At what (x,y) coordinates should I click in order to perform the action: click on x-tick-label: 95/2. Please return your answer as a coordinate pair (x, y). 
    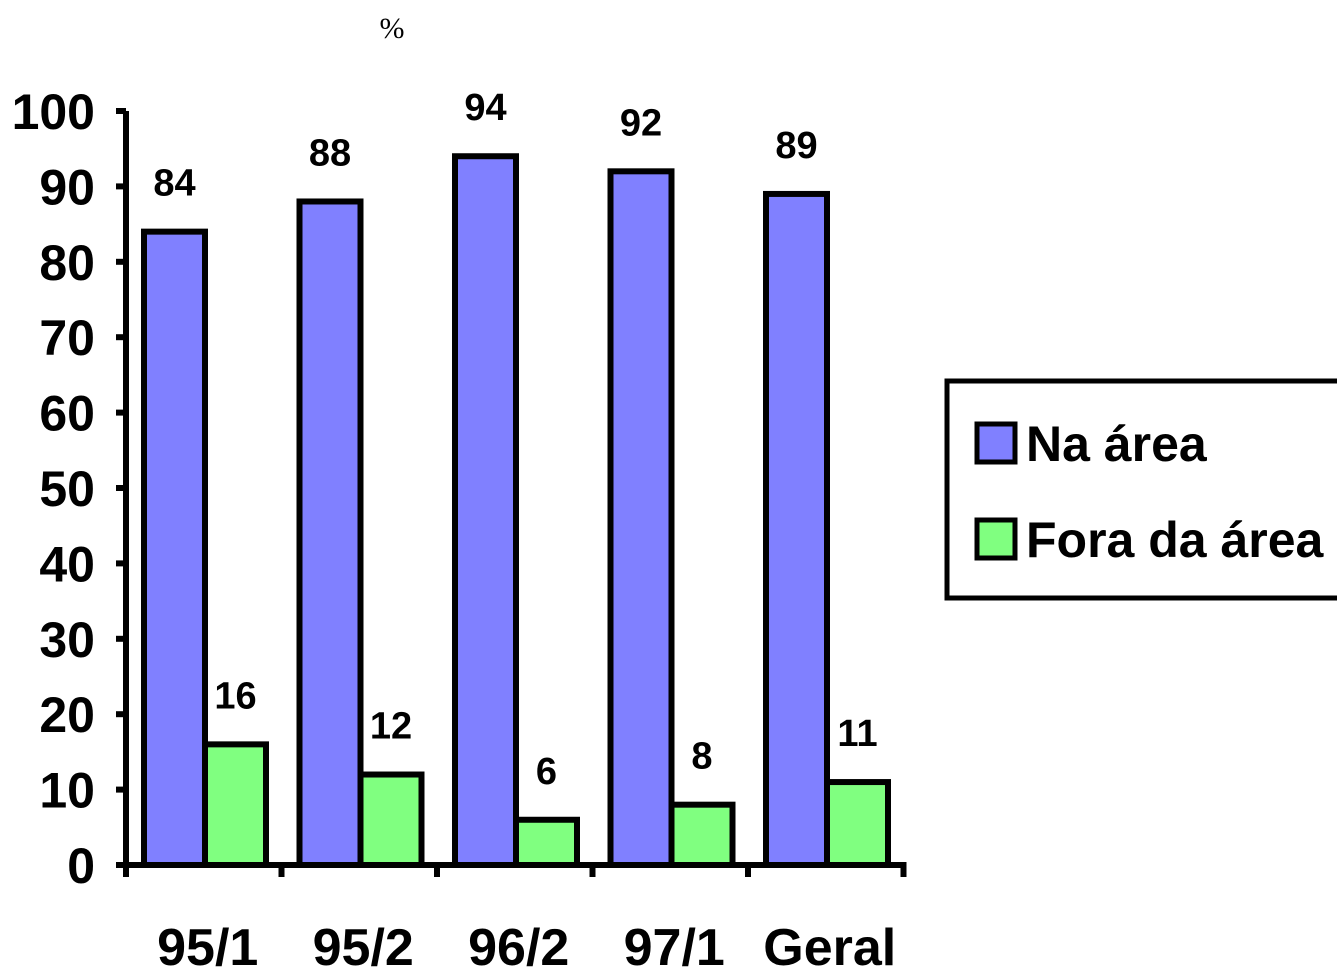
    Looking at the image, I should click on (363, 947).